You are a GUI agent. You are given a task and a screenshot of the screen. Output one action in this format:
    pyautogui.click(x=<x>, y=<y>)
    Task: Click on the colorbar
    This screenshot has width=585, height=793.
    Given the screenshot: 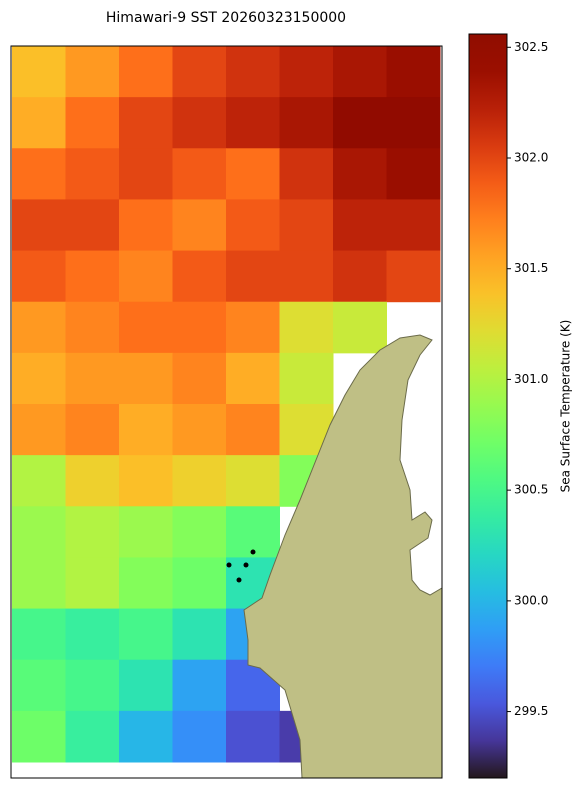 What is the action you would take?
    pyautogui.click(x=488, y=406)
    